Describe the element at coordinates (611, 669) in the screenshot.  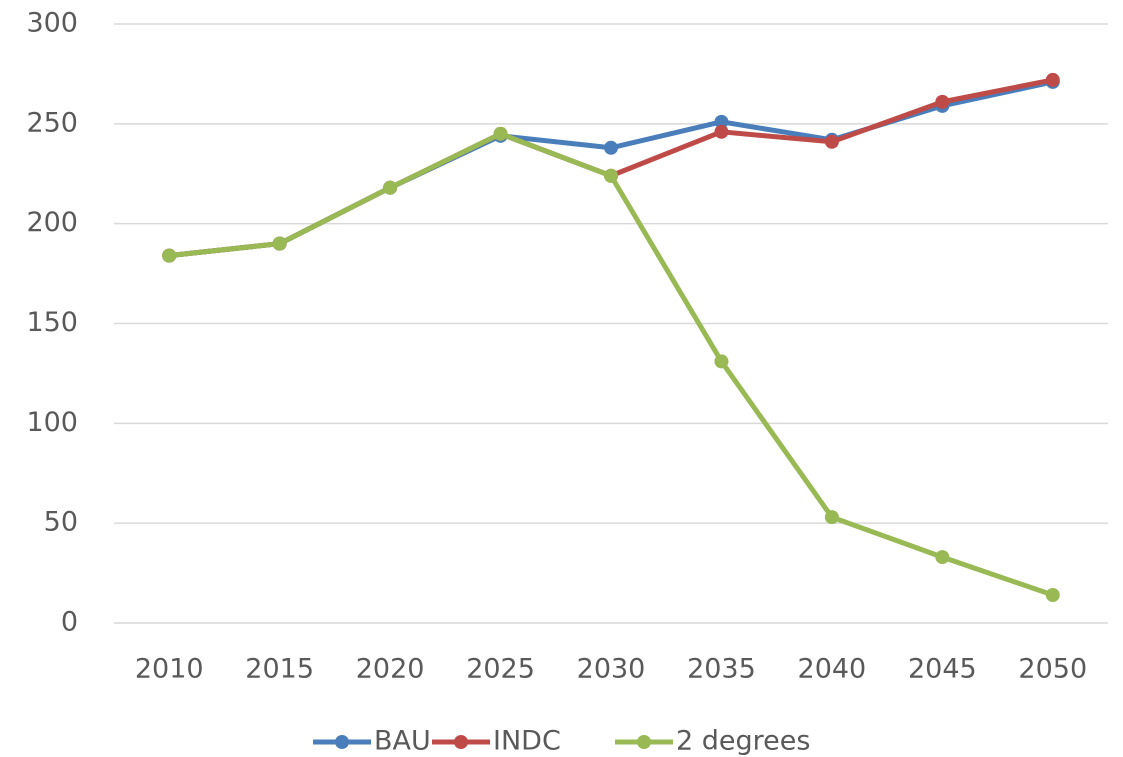
I see `x-tick-label: 2030` at that location.